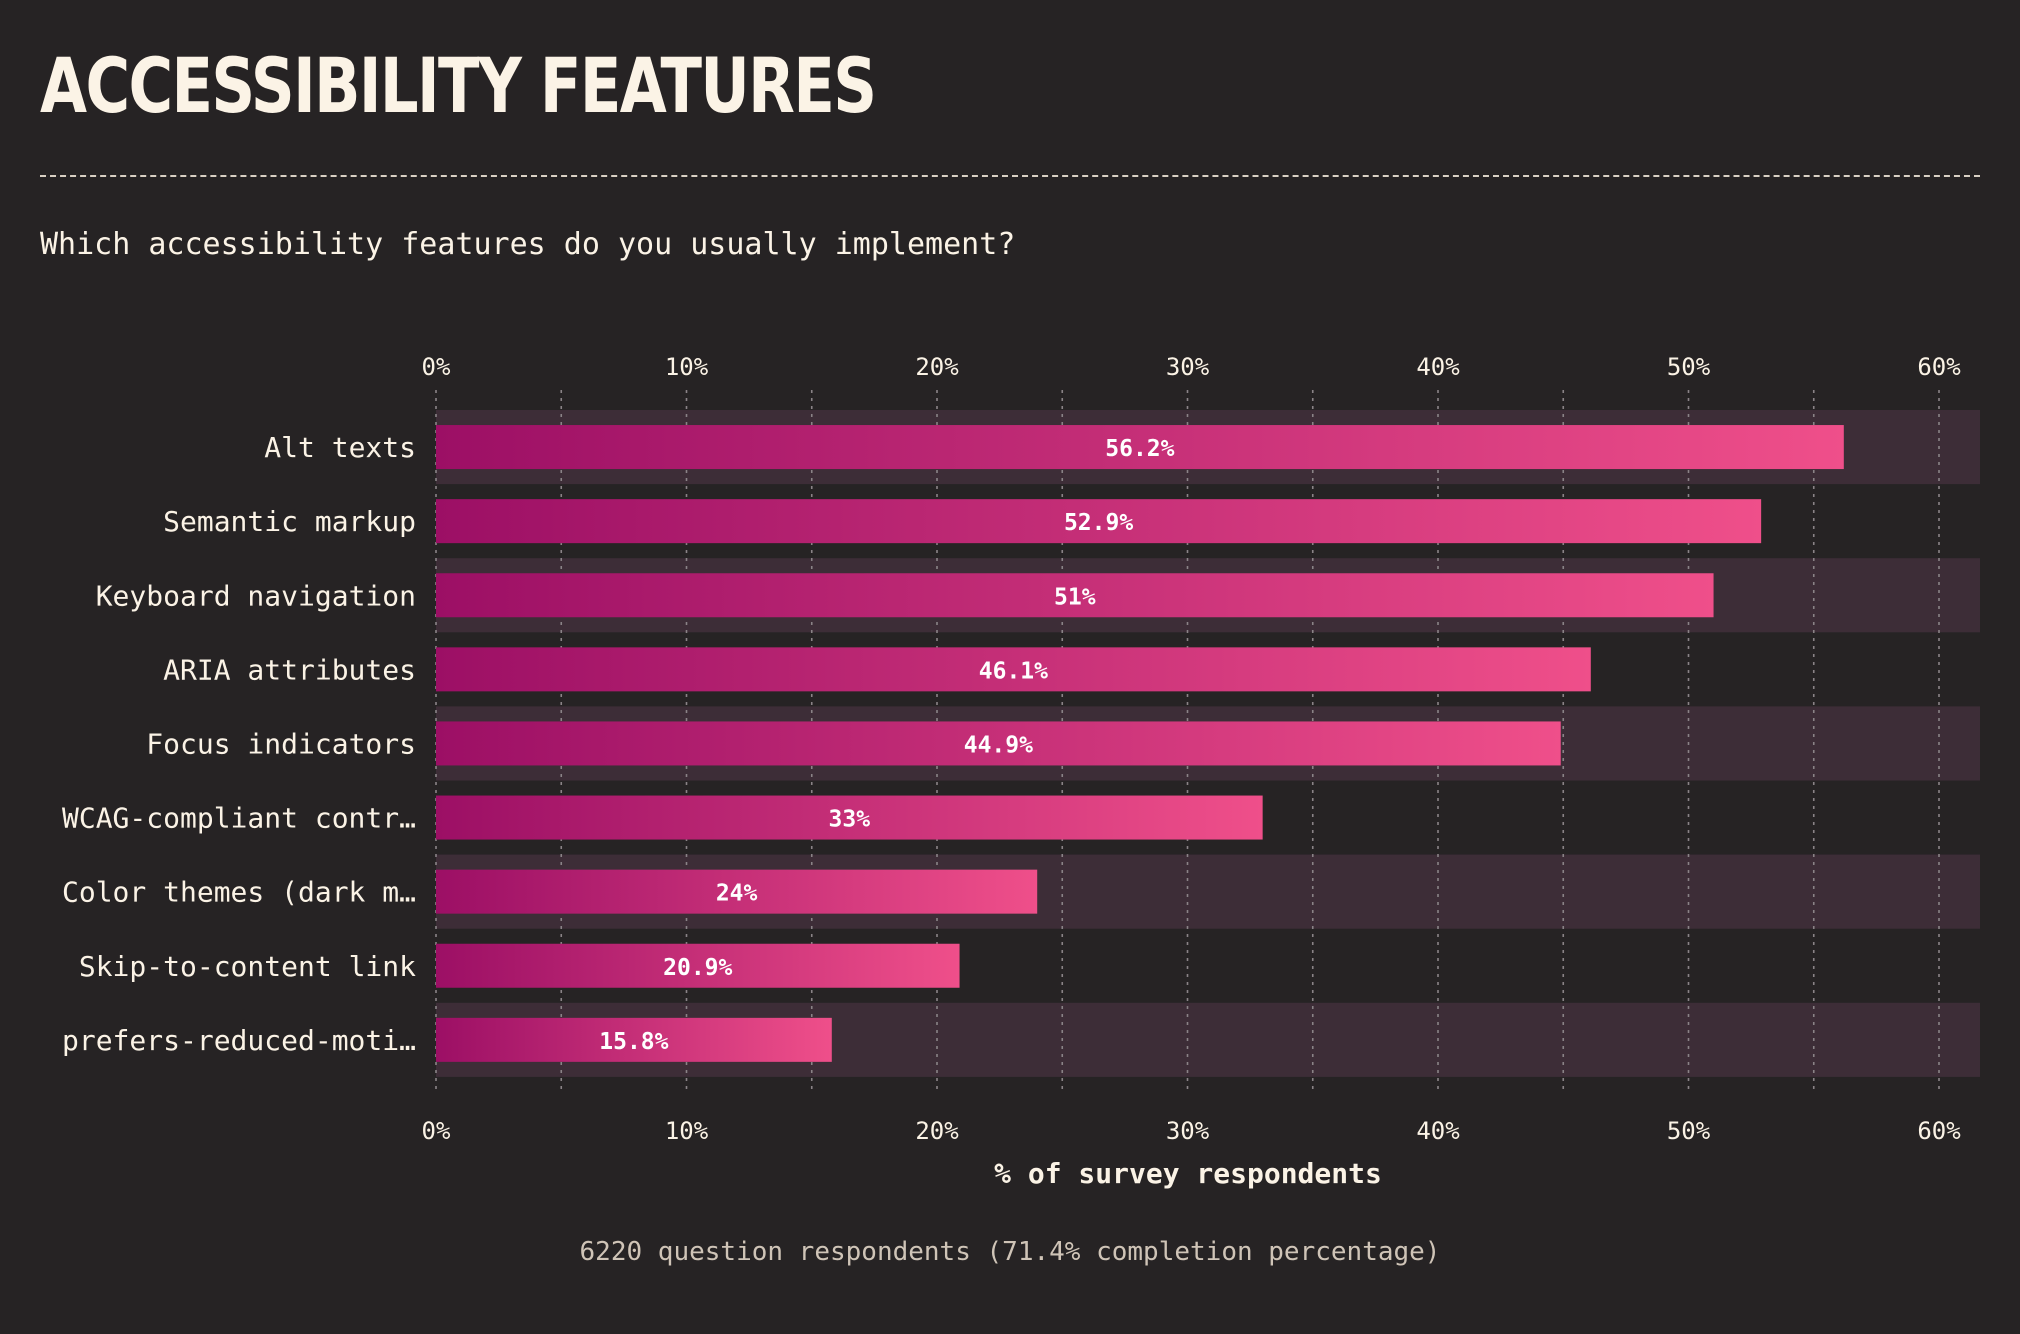 This screenshot has height=1334, width=2020. I want to click on value-label: 33%, so click(850, 820).